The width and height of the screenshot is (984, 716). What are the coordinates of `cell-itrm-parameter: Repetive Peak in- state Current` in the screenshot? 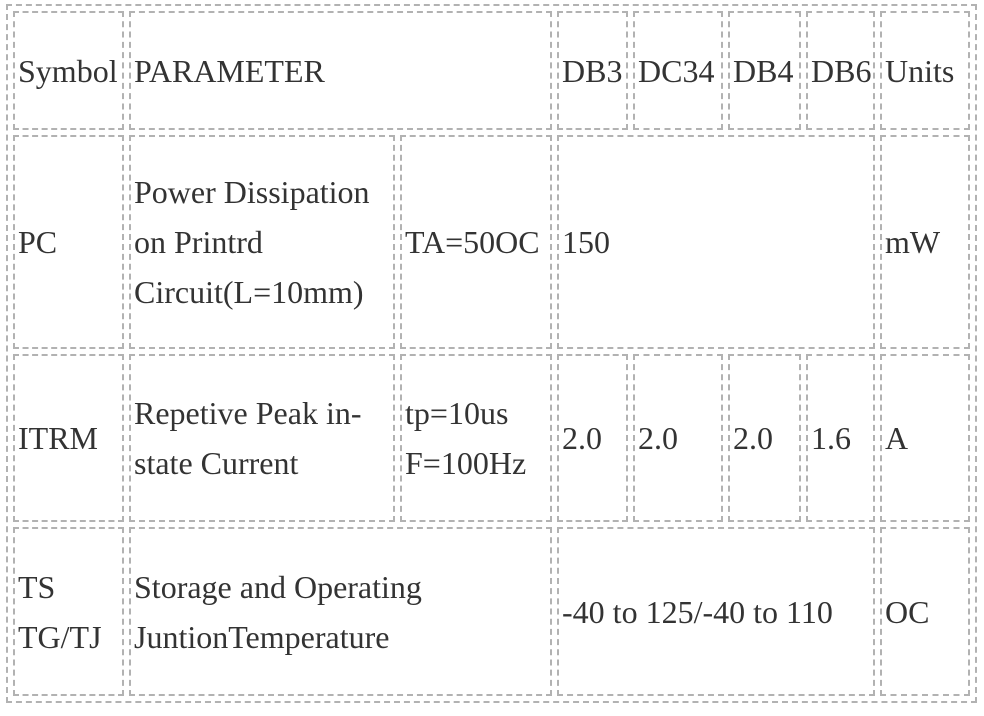 It's located at (262, 438).